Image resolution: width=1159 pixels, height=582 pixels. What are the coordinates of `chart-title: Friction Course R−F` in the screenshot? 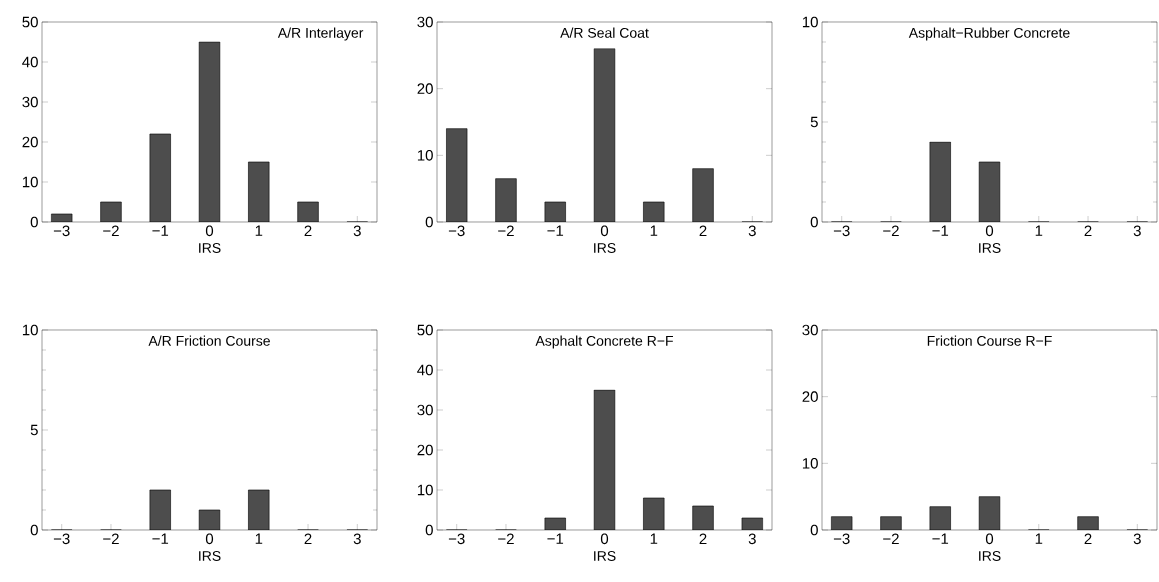 It's located at (989, 340).